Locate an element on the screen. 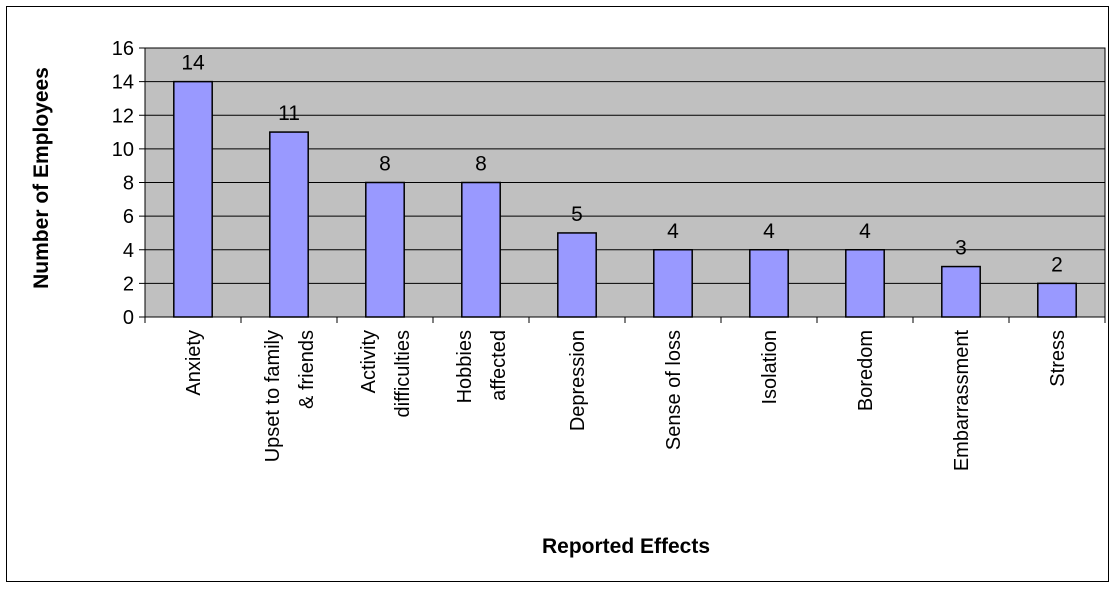 This screenshot has height=593, width=1115. y-tick-label: 12 is located at coordinates (123, 116).